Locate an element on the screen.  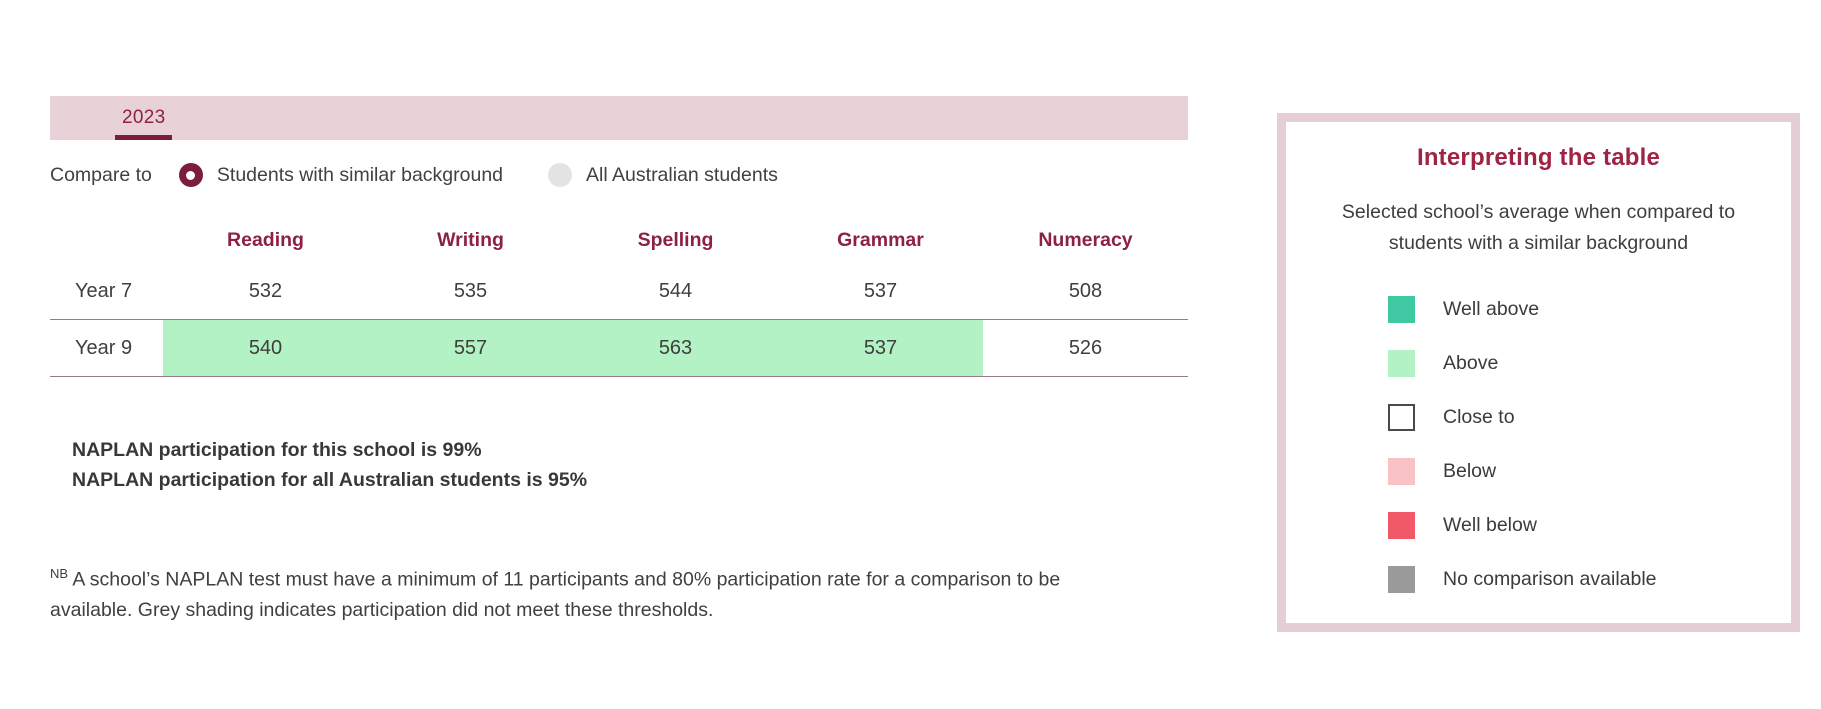
radio-unselected-icon is located at coordinates (560, 175).